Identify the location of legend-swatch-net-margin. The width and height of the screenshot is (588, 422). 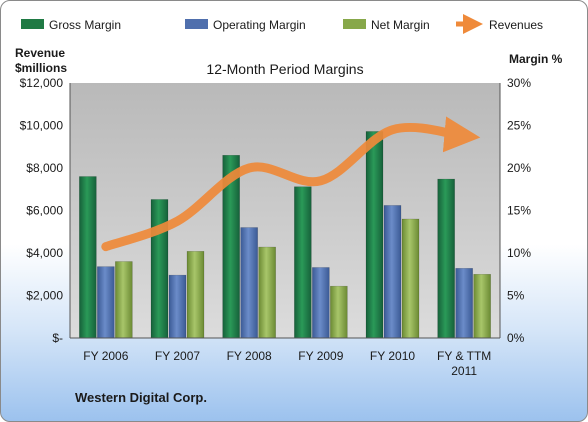
(354, 24).